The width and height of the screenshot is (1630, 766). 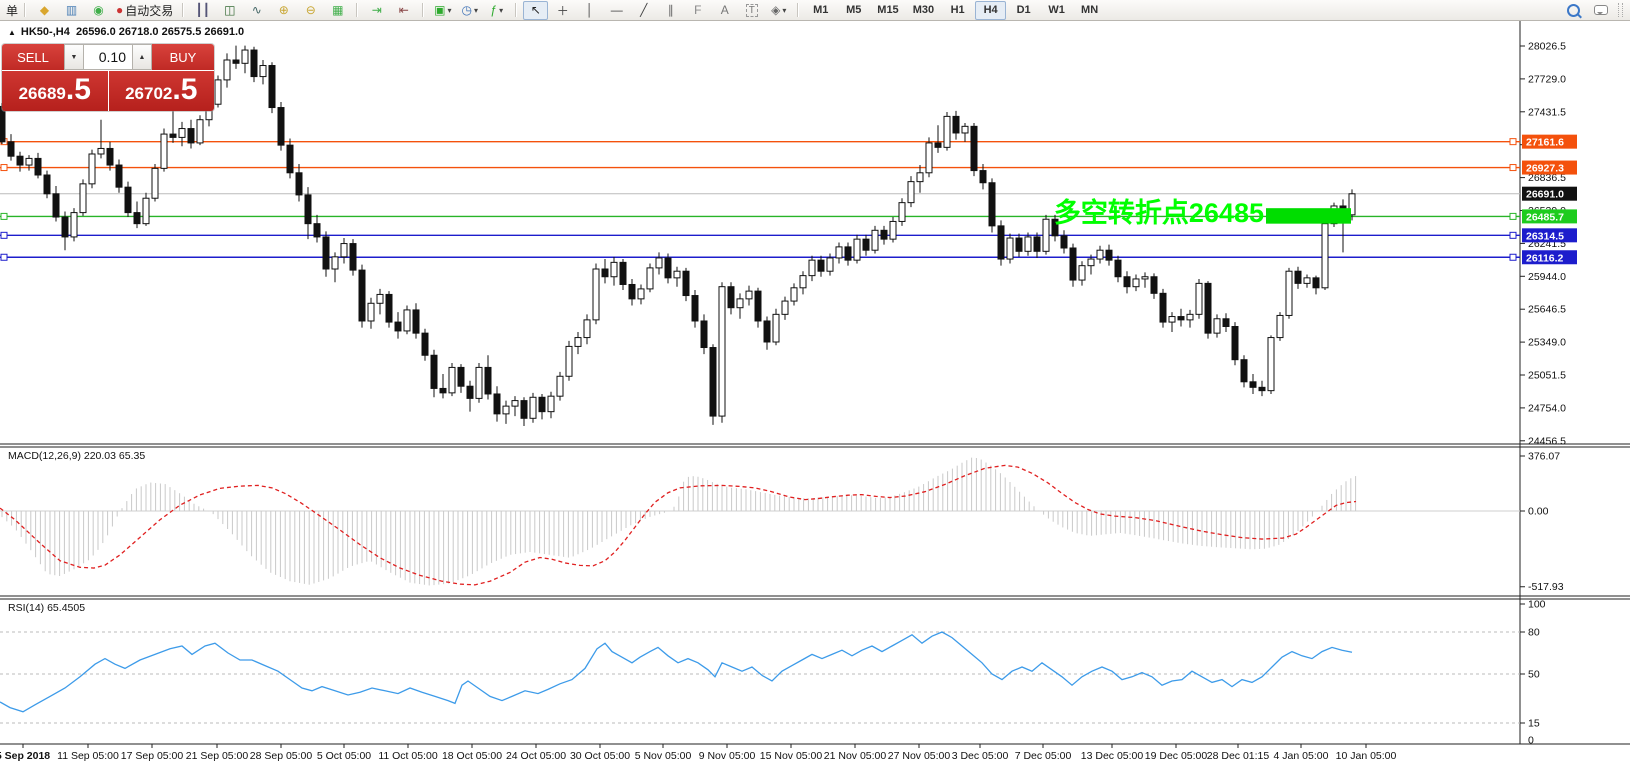 I want to click on period-icon: ◷ ▾, so click(x=469, y=10).